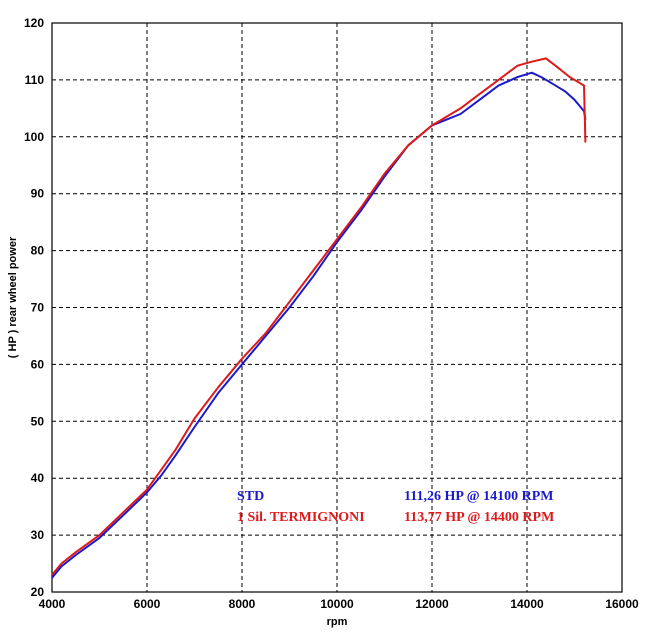 The width and height of the screenshot is (651, 637). I want to click on legend-termignoni-peak: 113,77 HP @ 14400 RPM, so click(479, 517).